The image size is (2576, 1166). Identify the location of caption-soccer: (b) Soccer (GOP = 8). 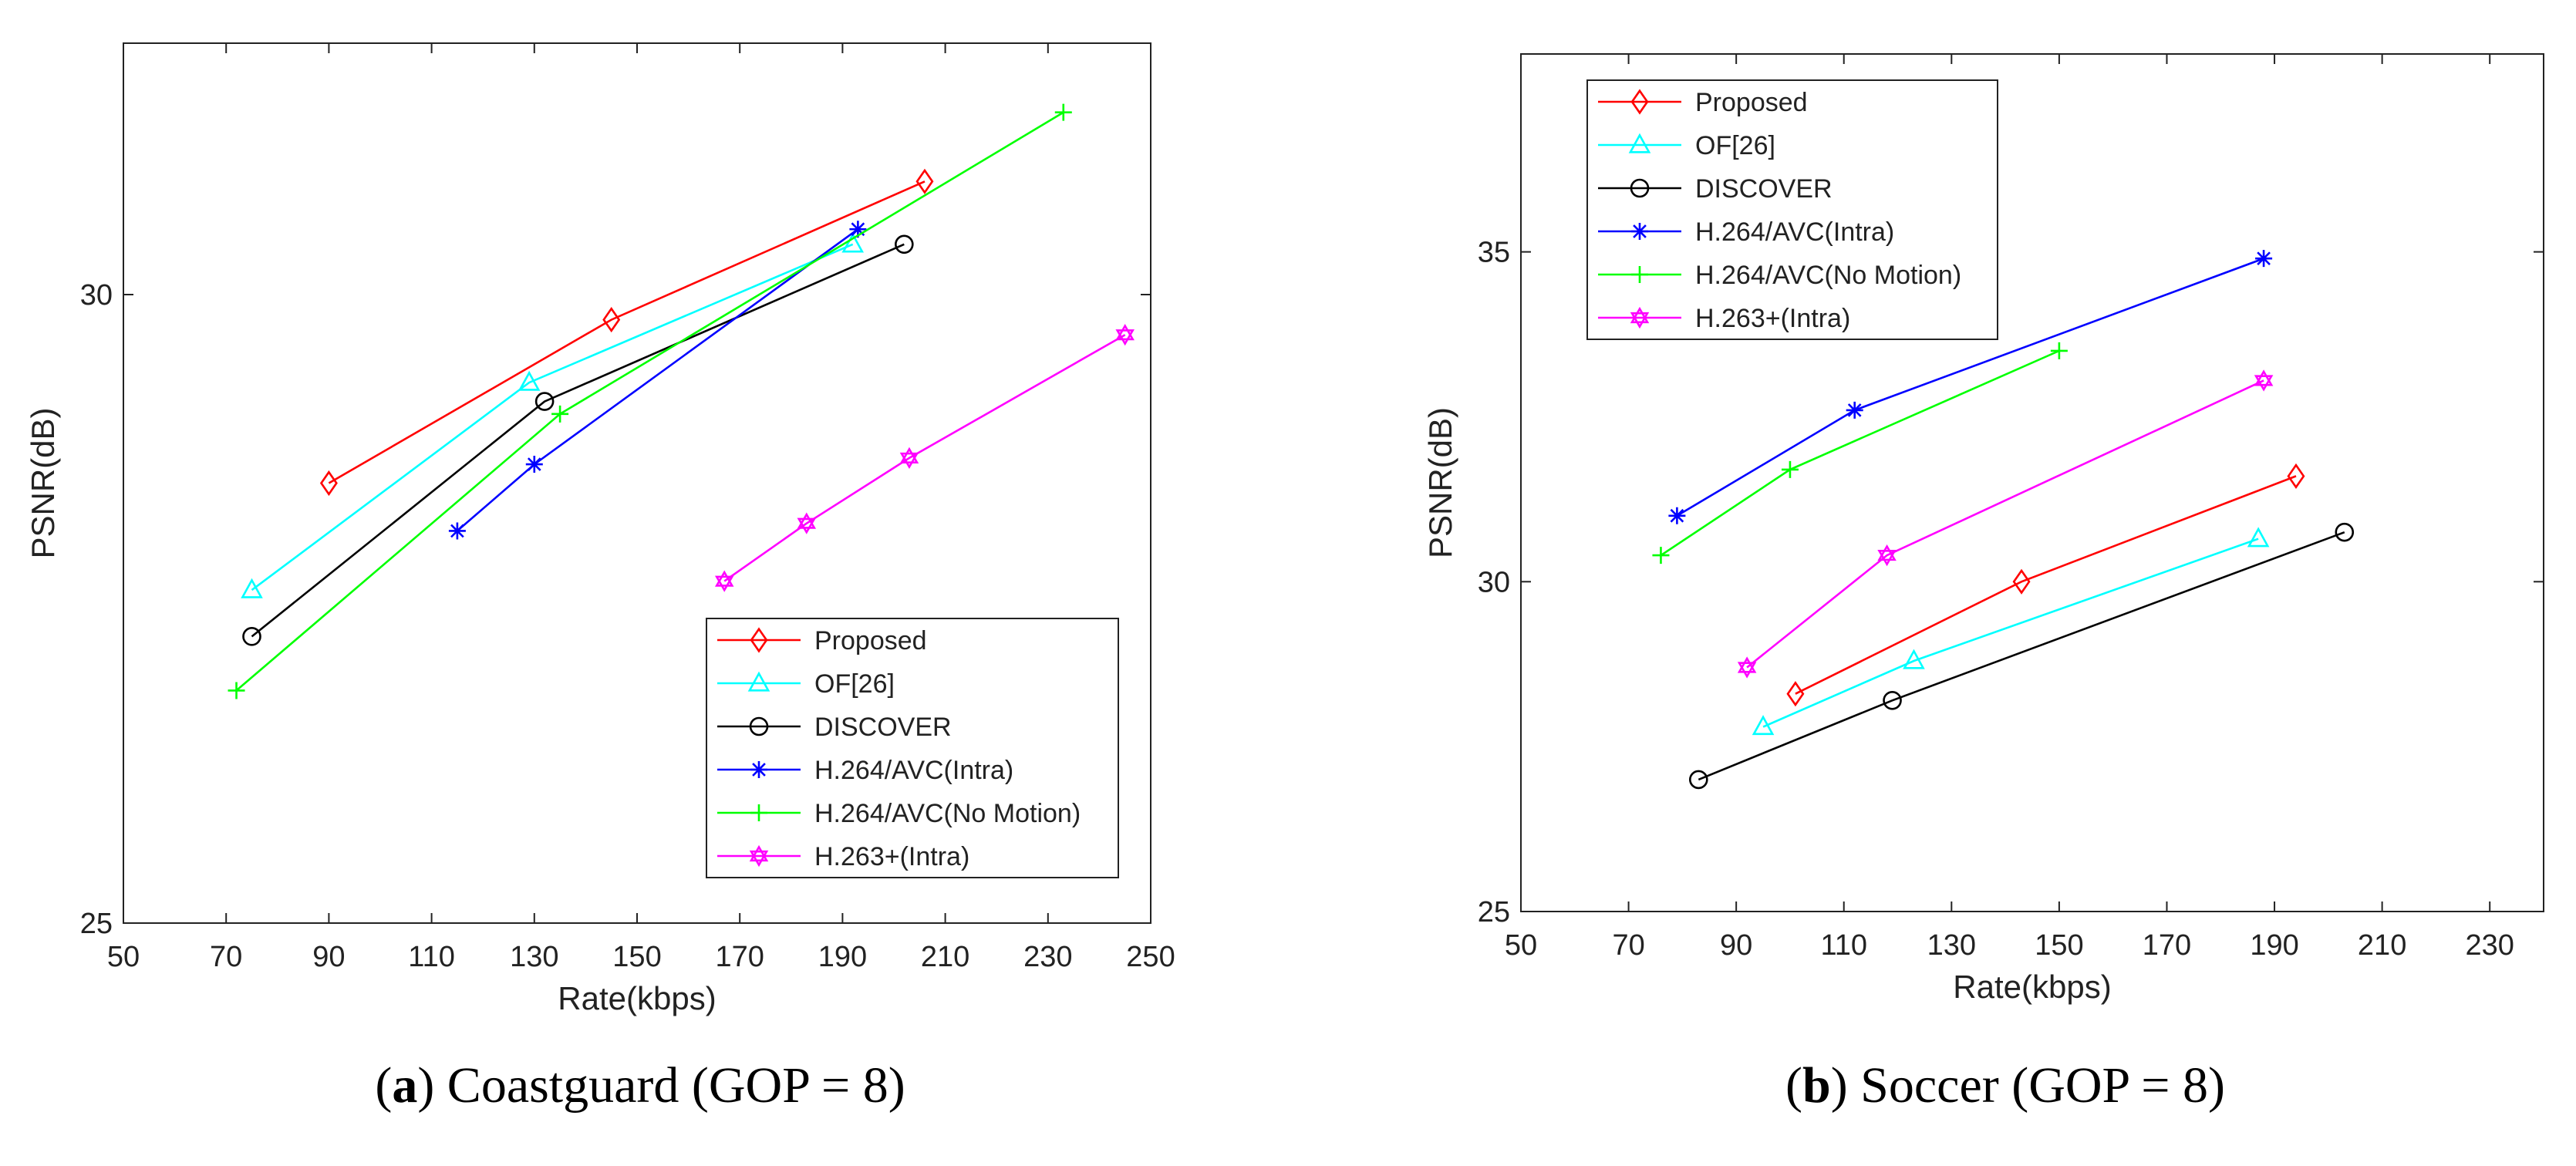
(2005, 1085).